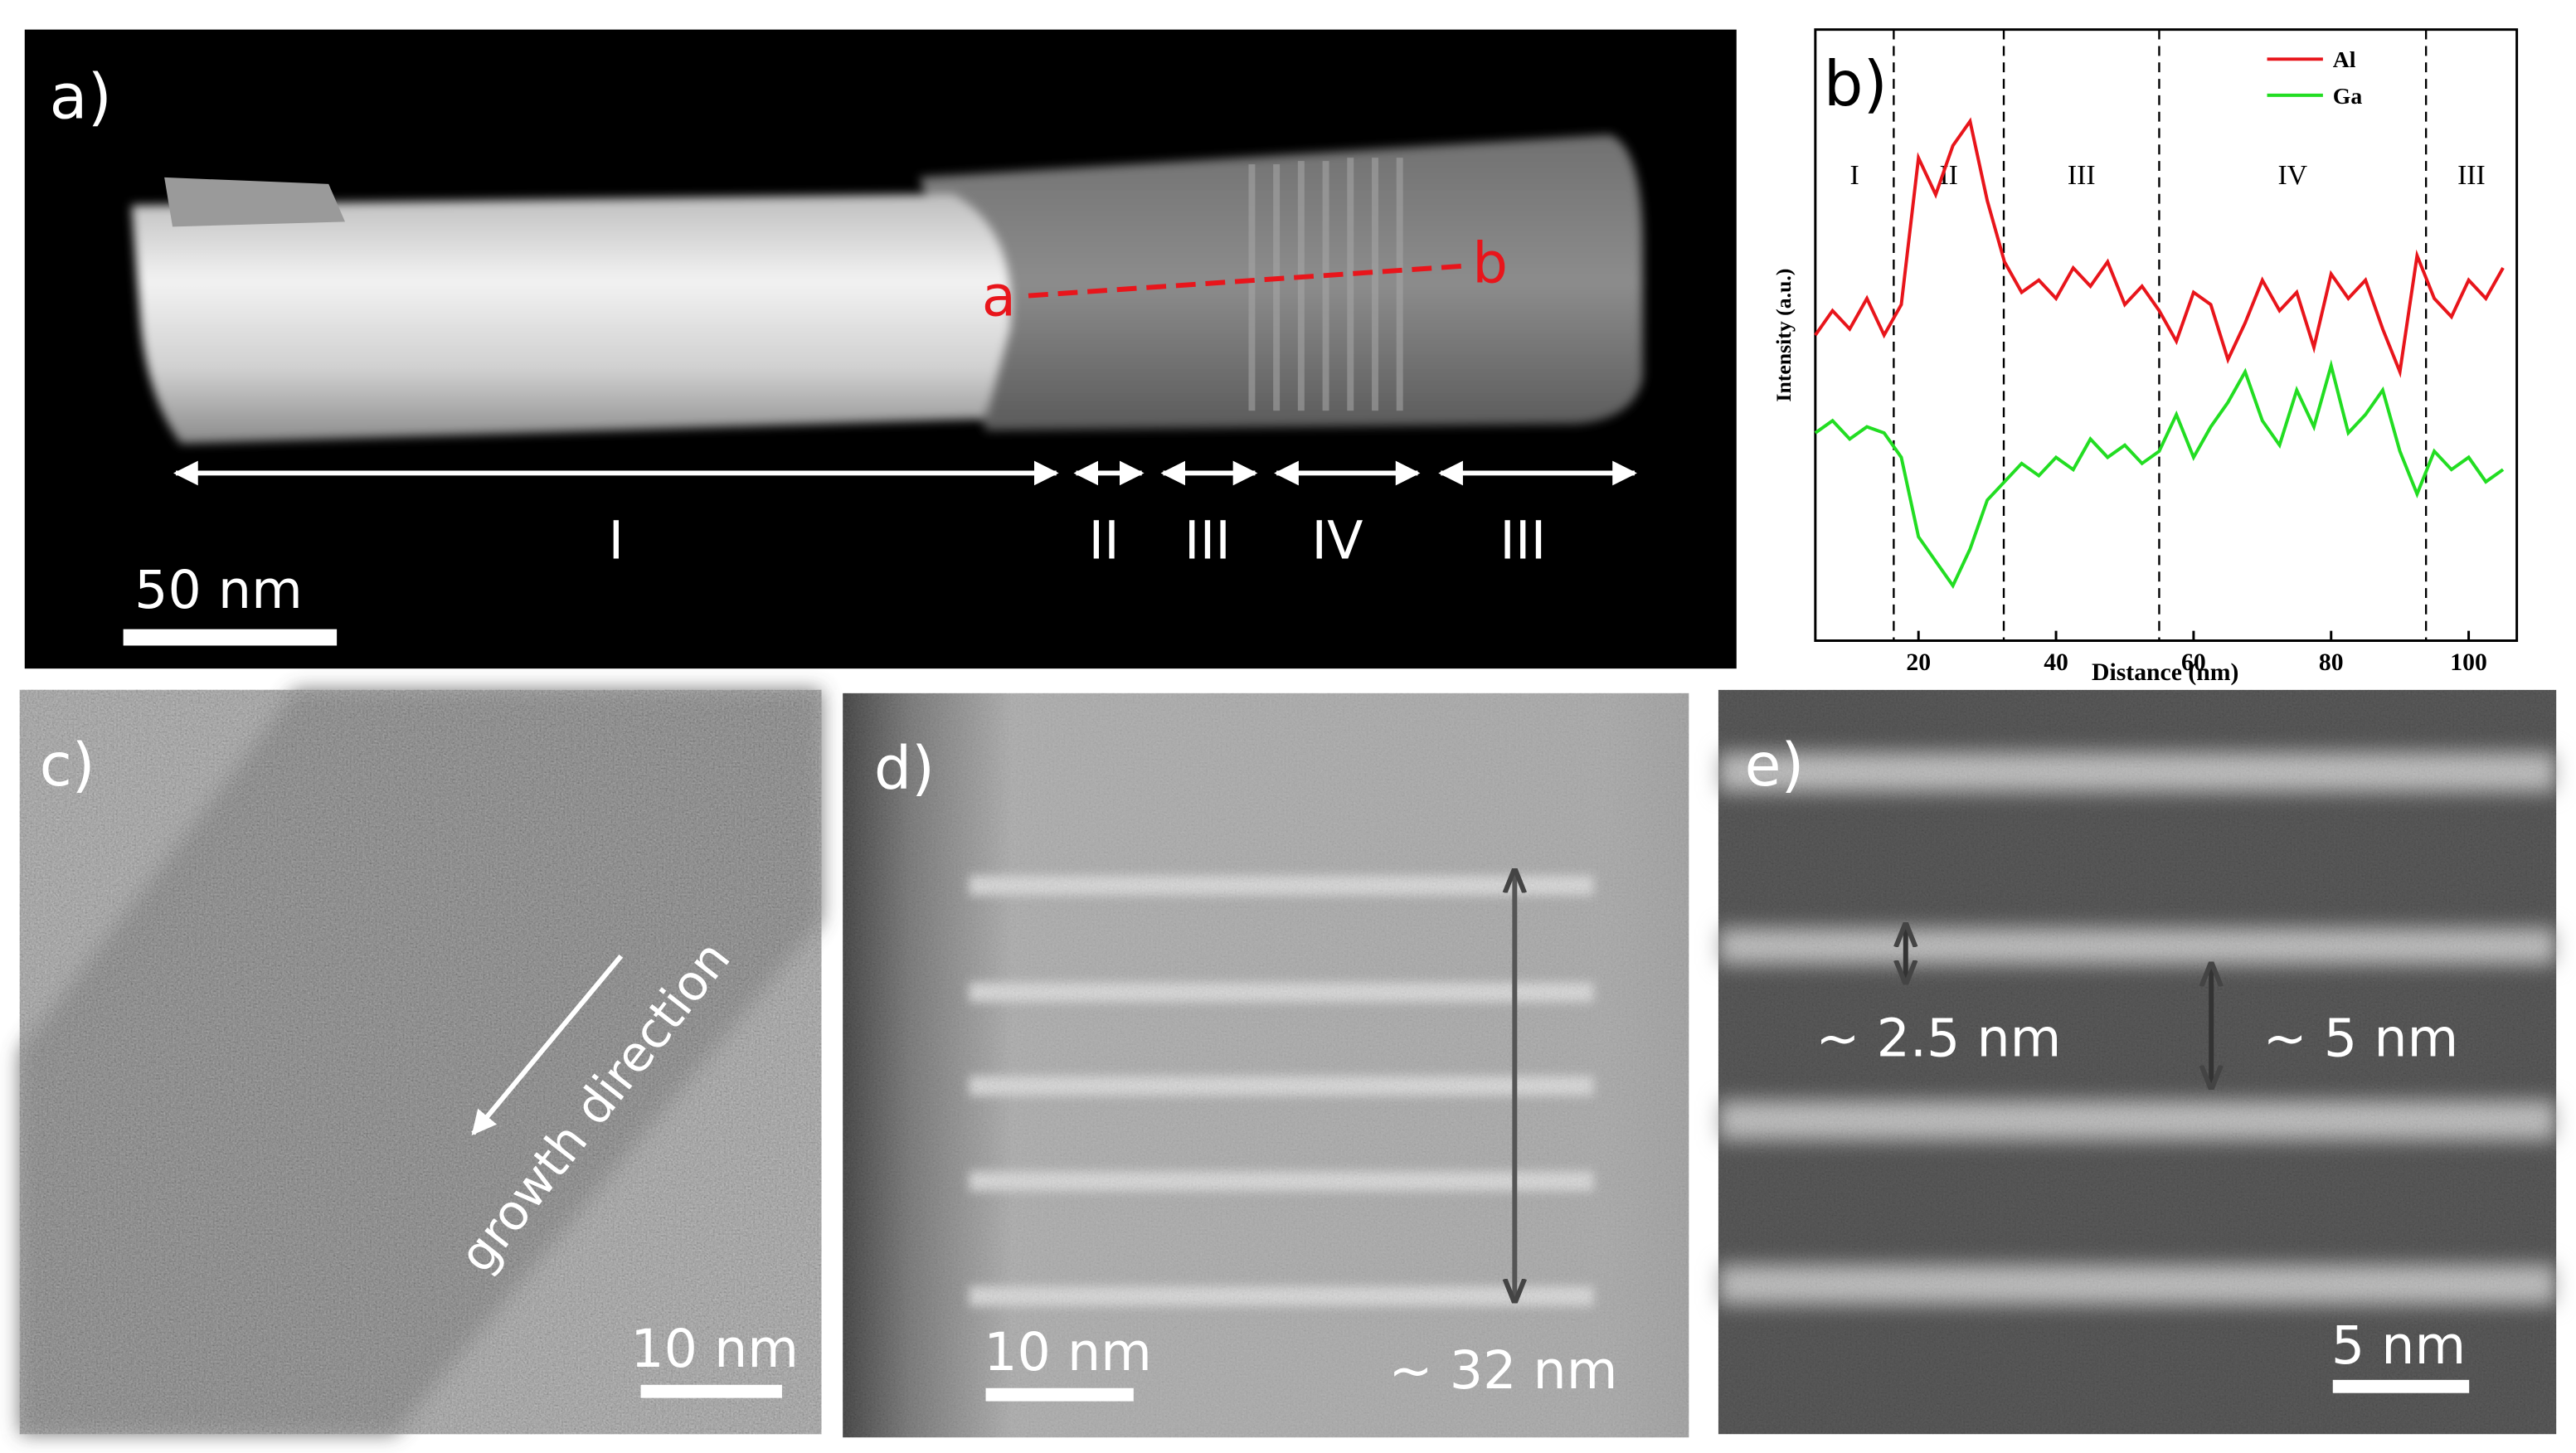 The height and width of the screenshot is (1453, 2576). Describe the element at coordinates (1503, 1370) in the screenshot. I see `annotation: ~ 32 nm` at that location.